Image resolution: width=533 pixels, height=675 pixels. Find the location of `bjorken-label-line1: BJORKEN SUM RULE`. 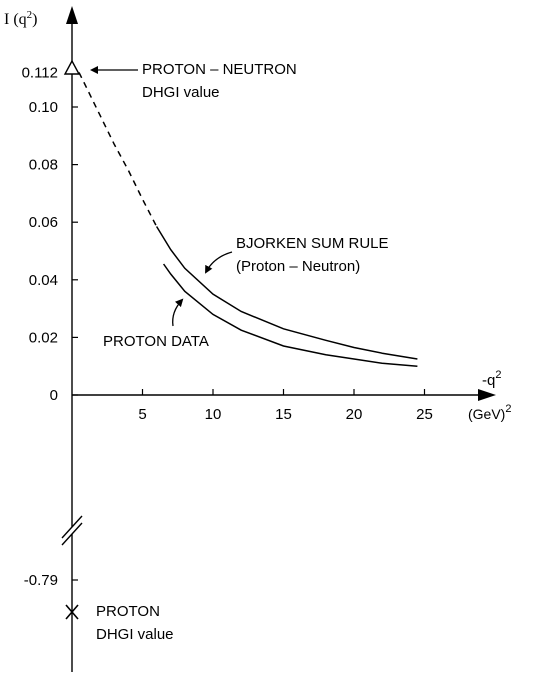

bjorken-label-line1: BJORKEN SUM RULE is located at coordinates (312, 243).